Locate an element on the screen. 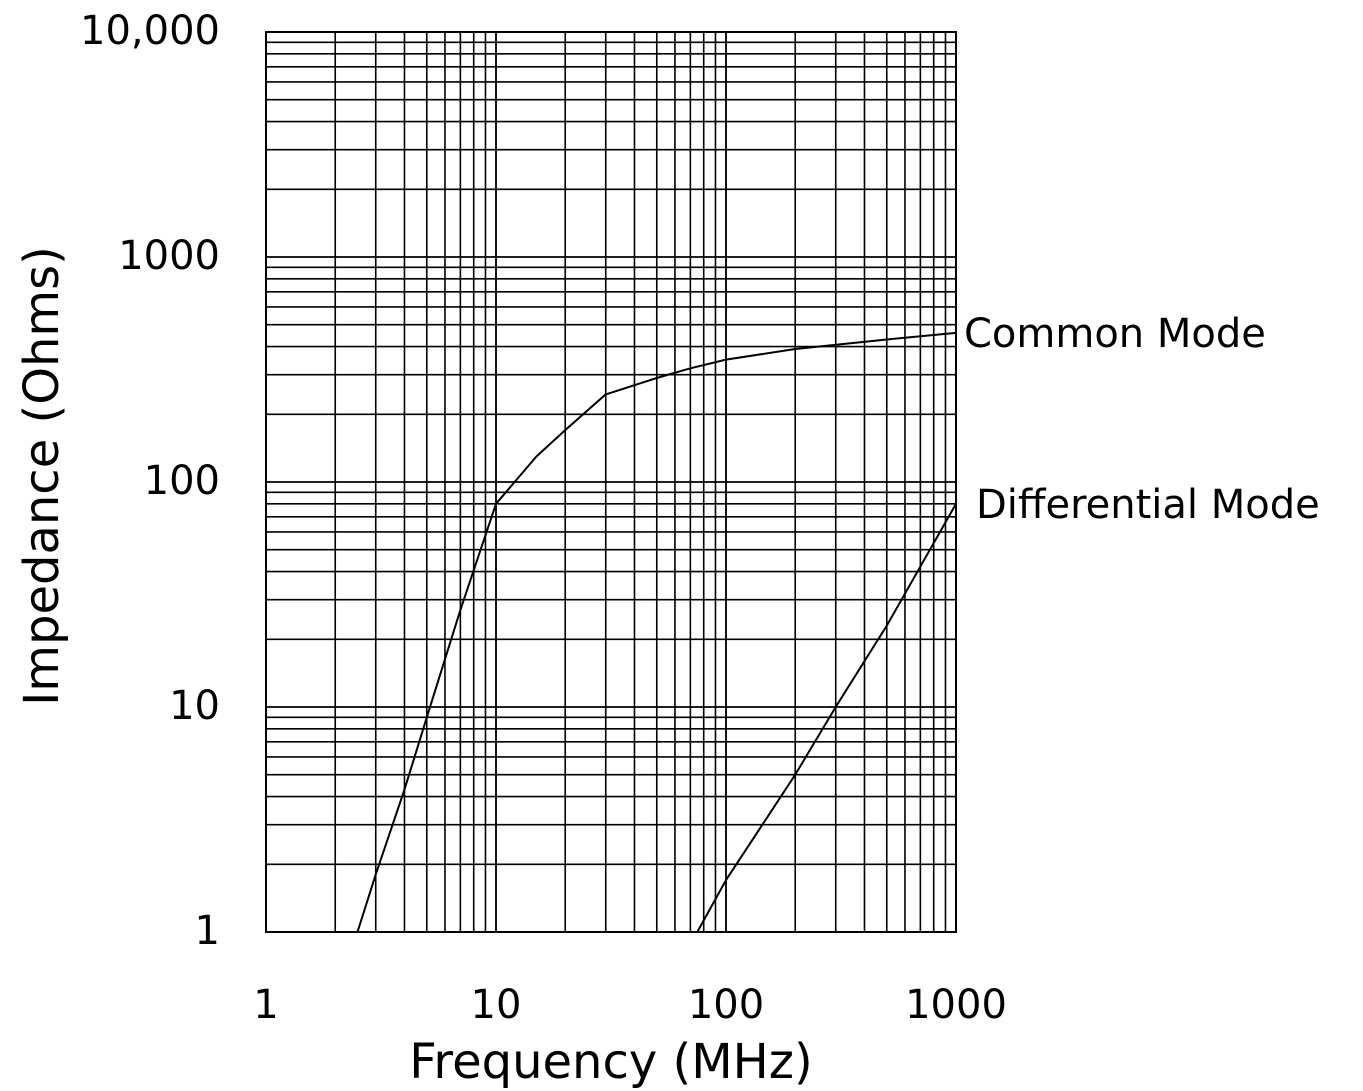 The height and width of the screenshot is (1091, 1363). x-tick-label: 1 is located at coordinates (265, 1005).